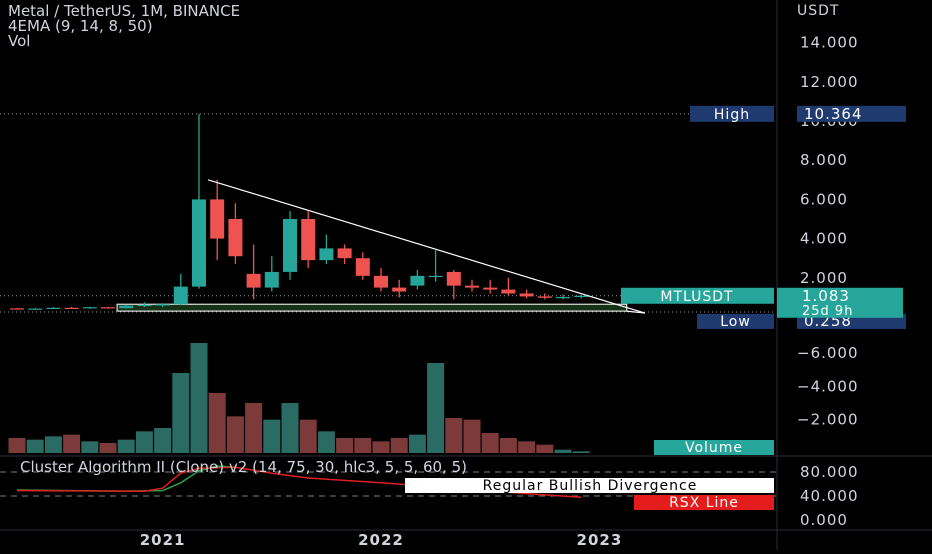  Describe the element at coordinates (829, 472) in the screenshot. I see `indicator-tick-label: 80.000` at that location.